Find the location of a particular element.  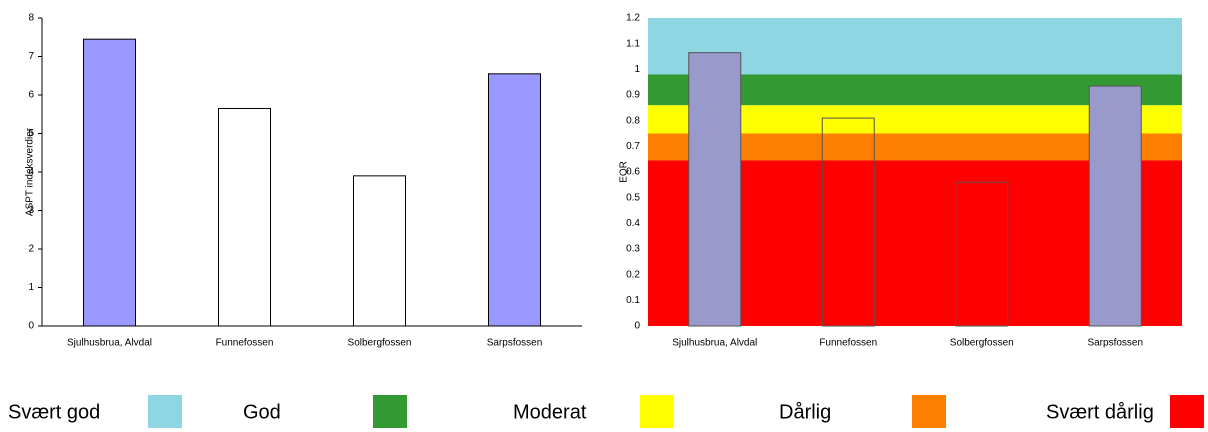

y-tick-label: 7 is located at coordinates (31, 56).